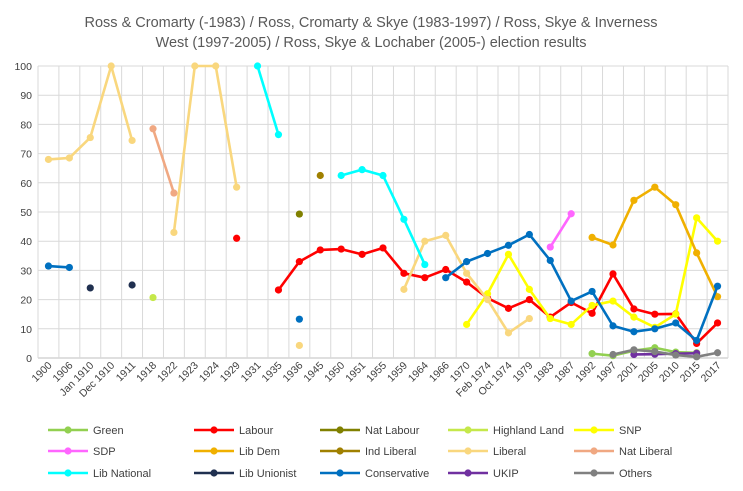 Image resolution: width=743 pixels, height=491 pixels. I want to click on legend-item: Others, so click(613, 474).